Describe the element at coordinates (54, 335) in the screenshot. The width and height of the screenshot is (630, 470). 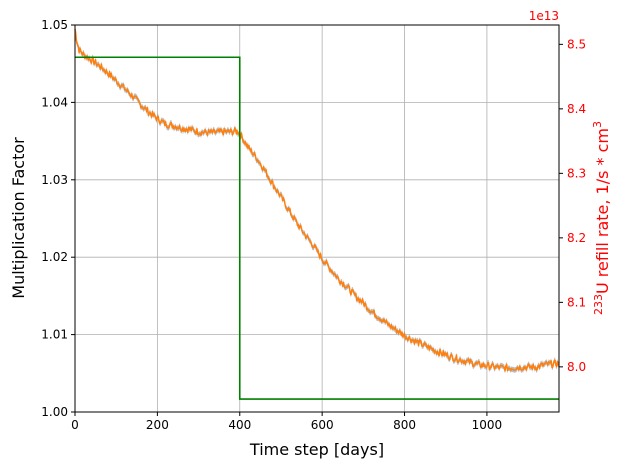
I see `y-tick-label: 1.01` at that location.